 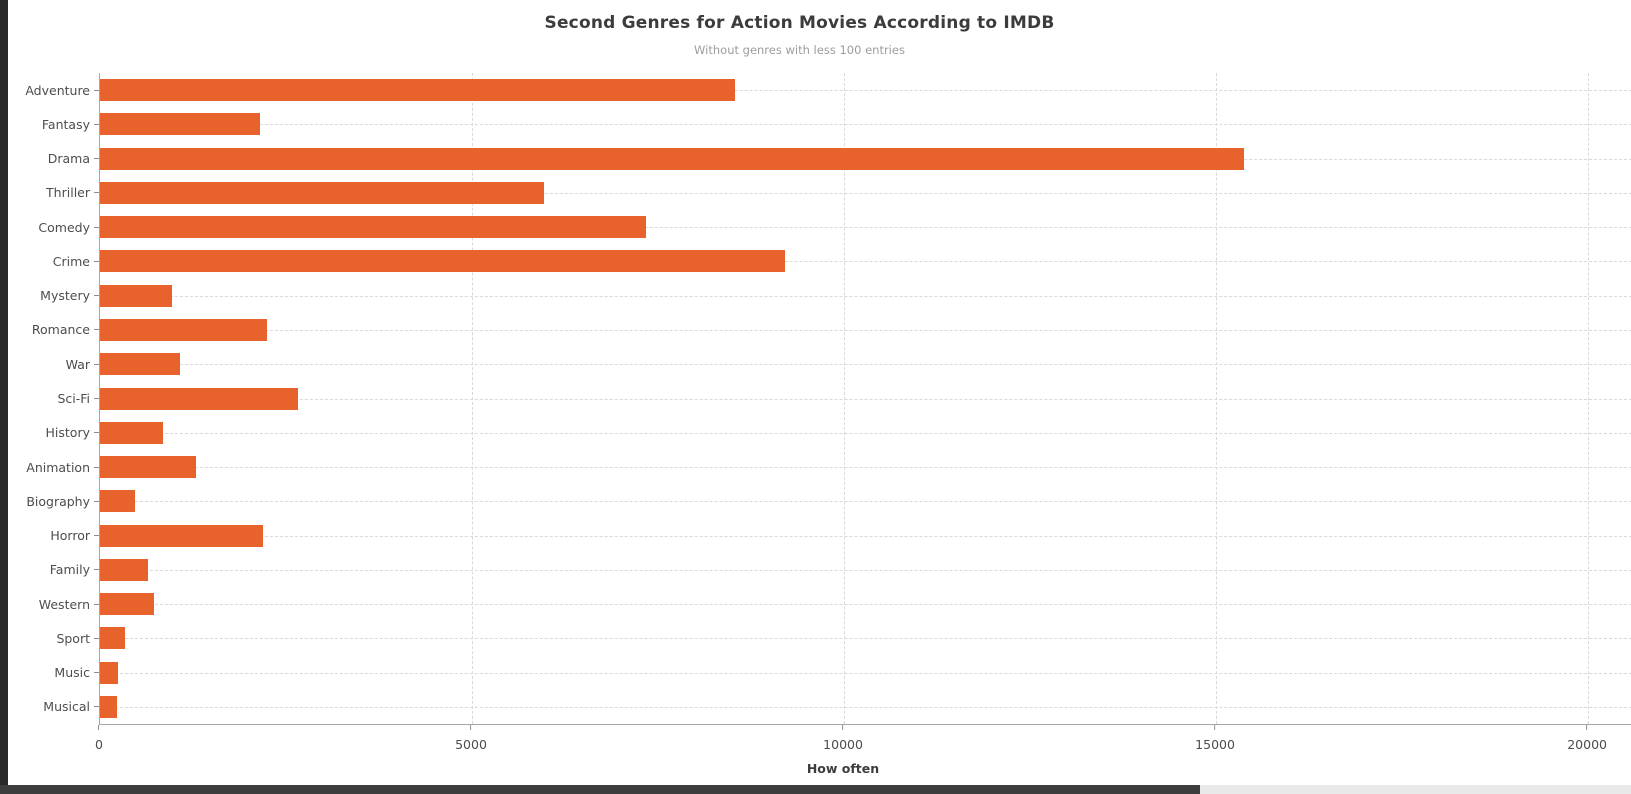 I want to click on bar-row-western, so click(x=865, y=604).